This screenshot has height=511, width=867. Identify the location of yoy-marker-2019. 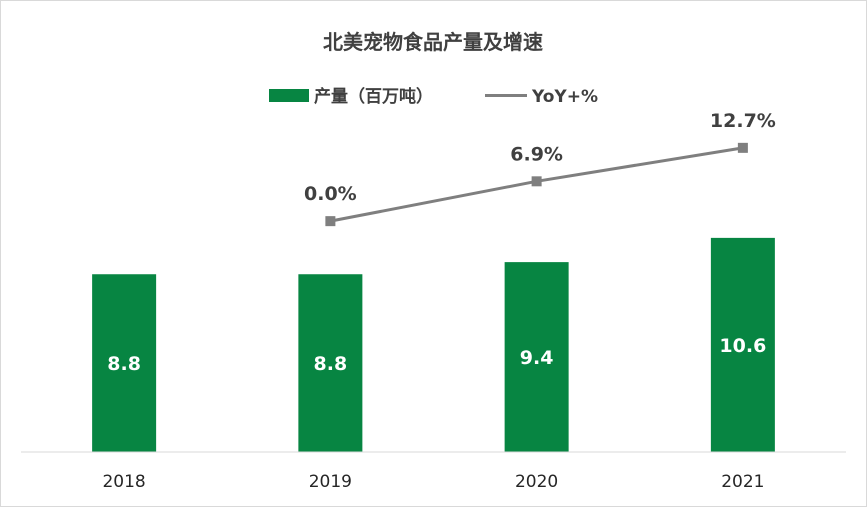
(330, 221).